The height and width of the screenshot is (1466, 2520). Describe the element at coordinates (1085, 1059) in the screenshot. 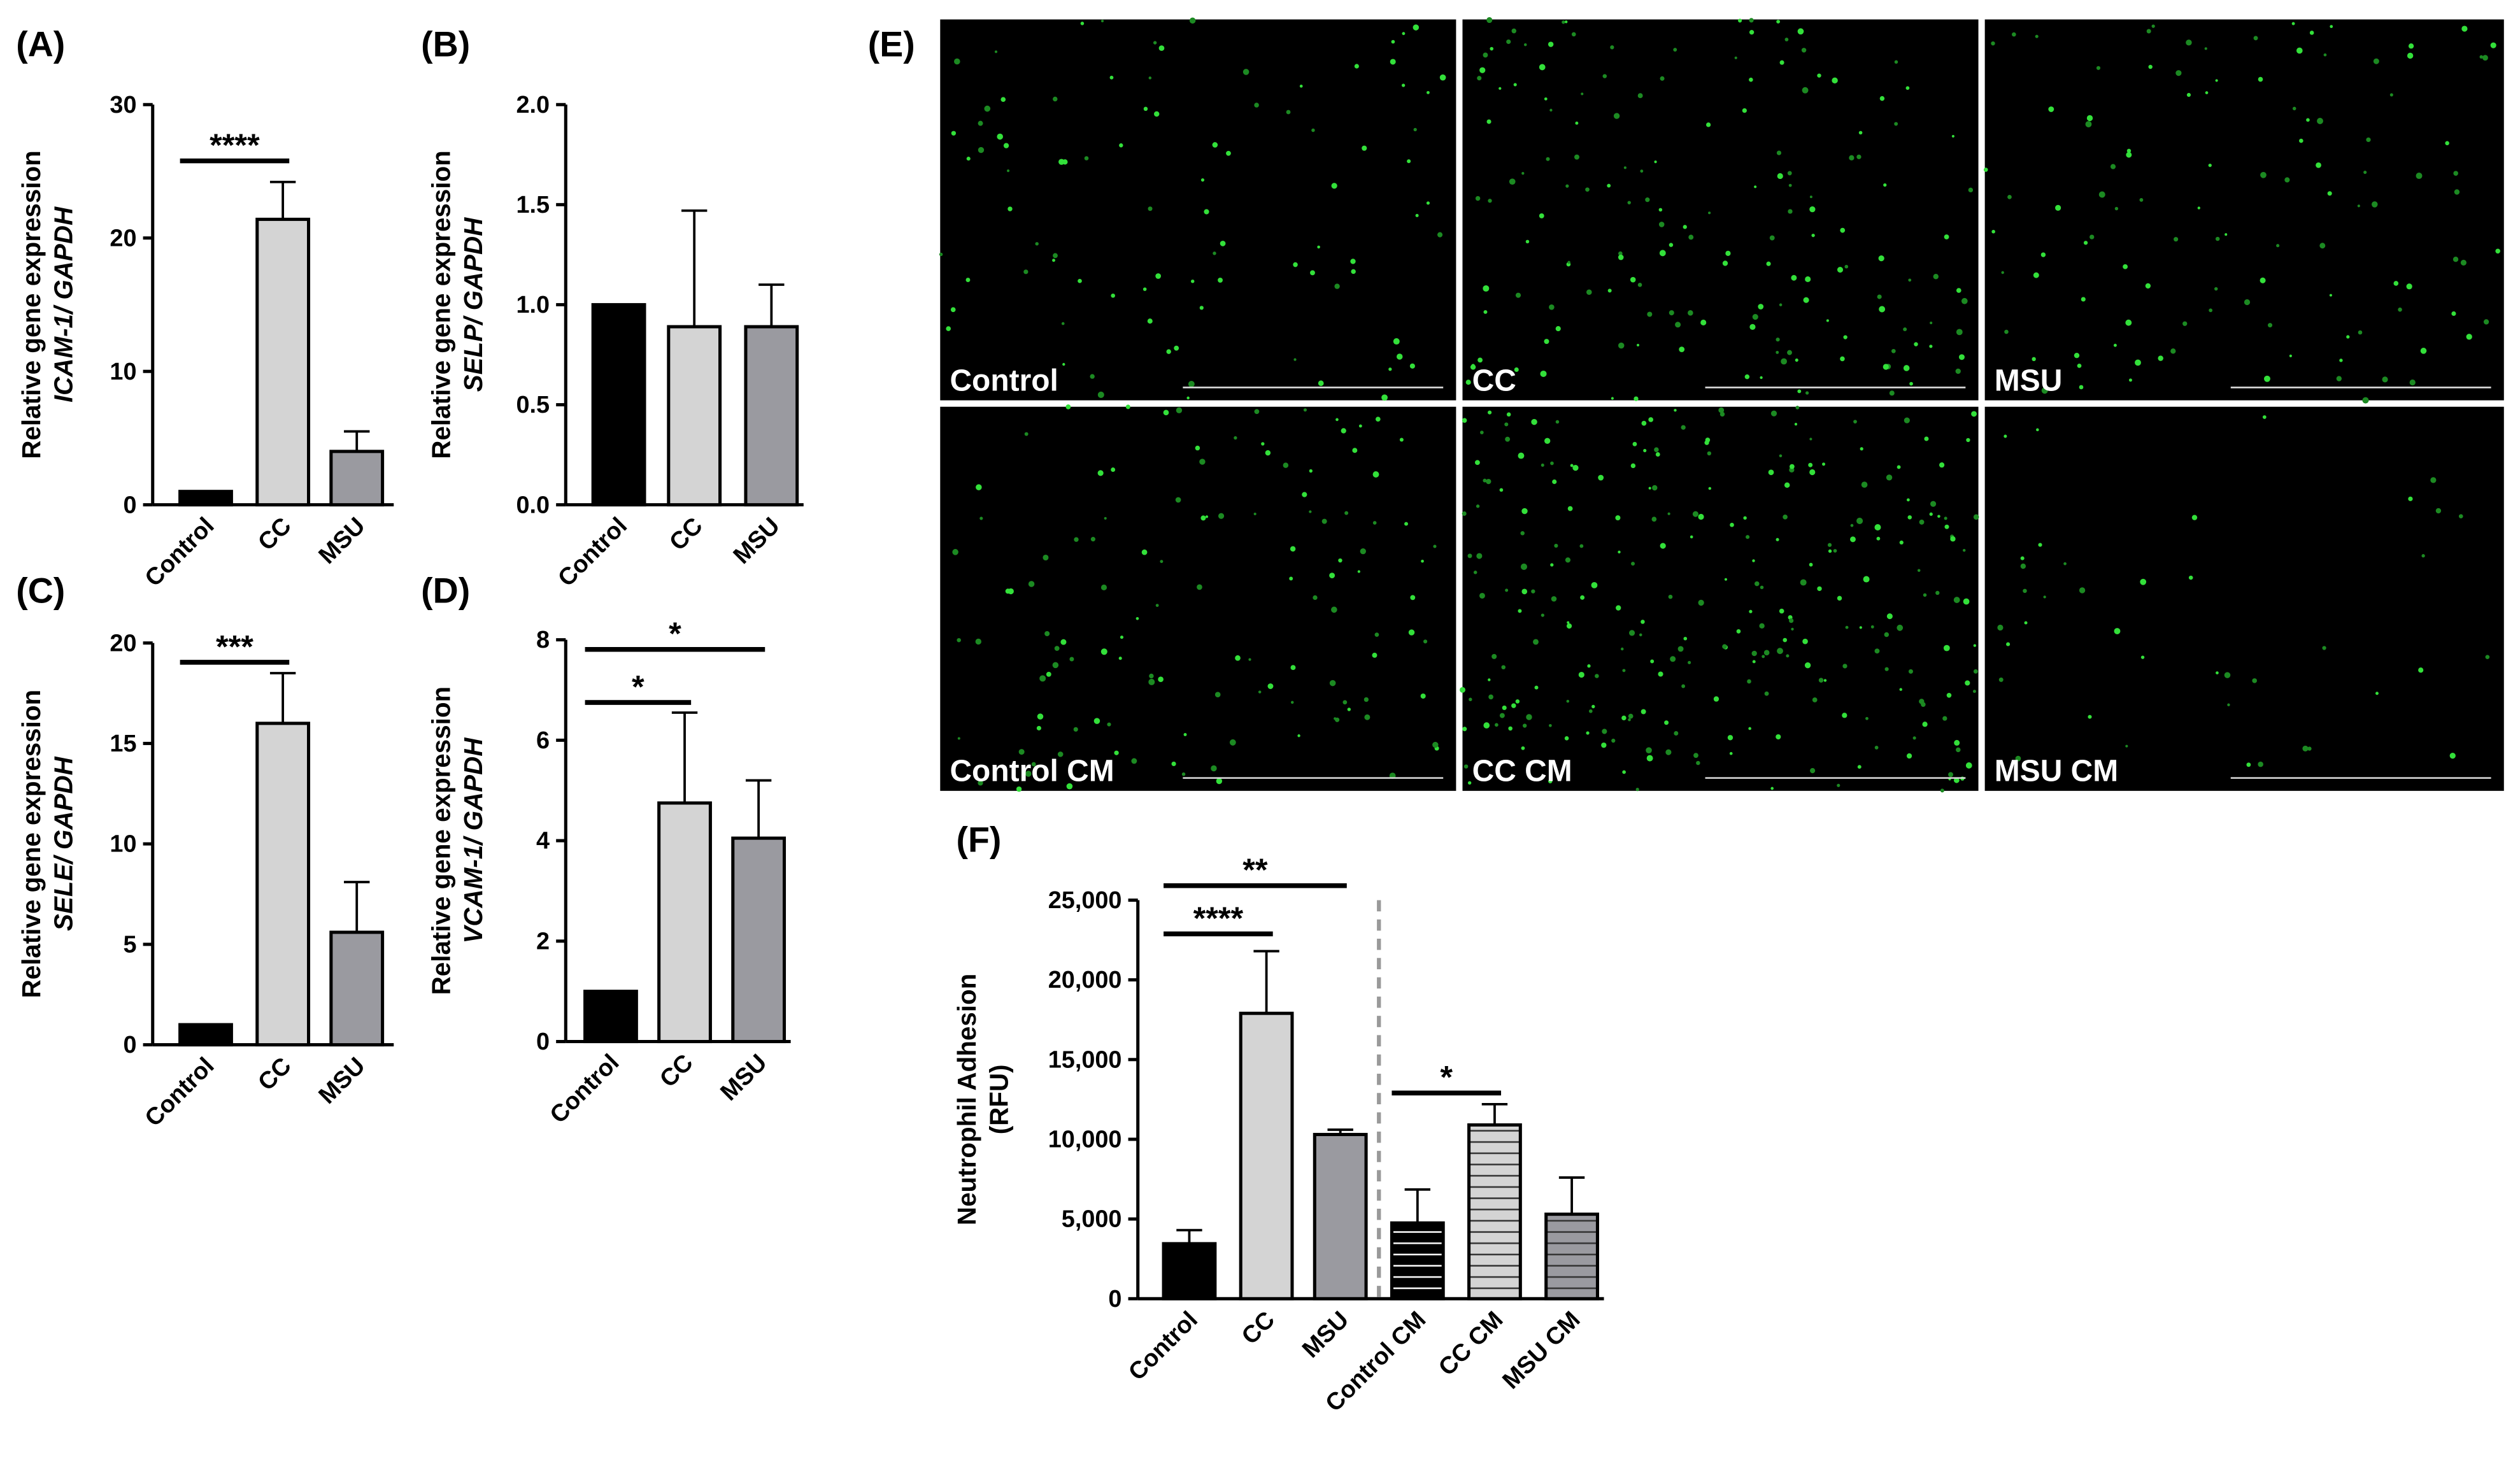

I see `y-tick-label: 15,000` at that location.